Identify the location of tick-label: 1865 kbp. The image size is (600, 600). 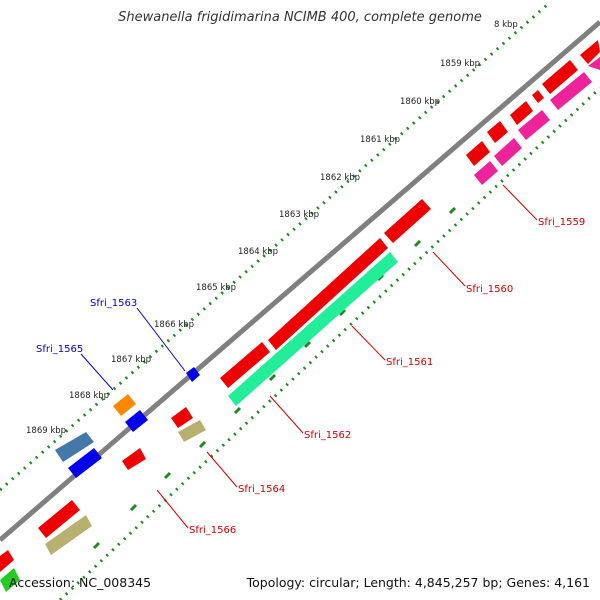
(216, 288).